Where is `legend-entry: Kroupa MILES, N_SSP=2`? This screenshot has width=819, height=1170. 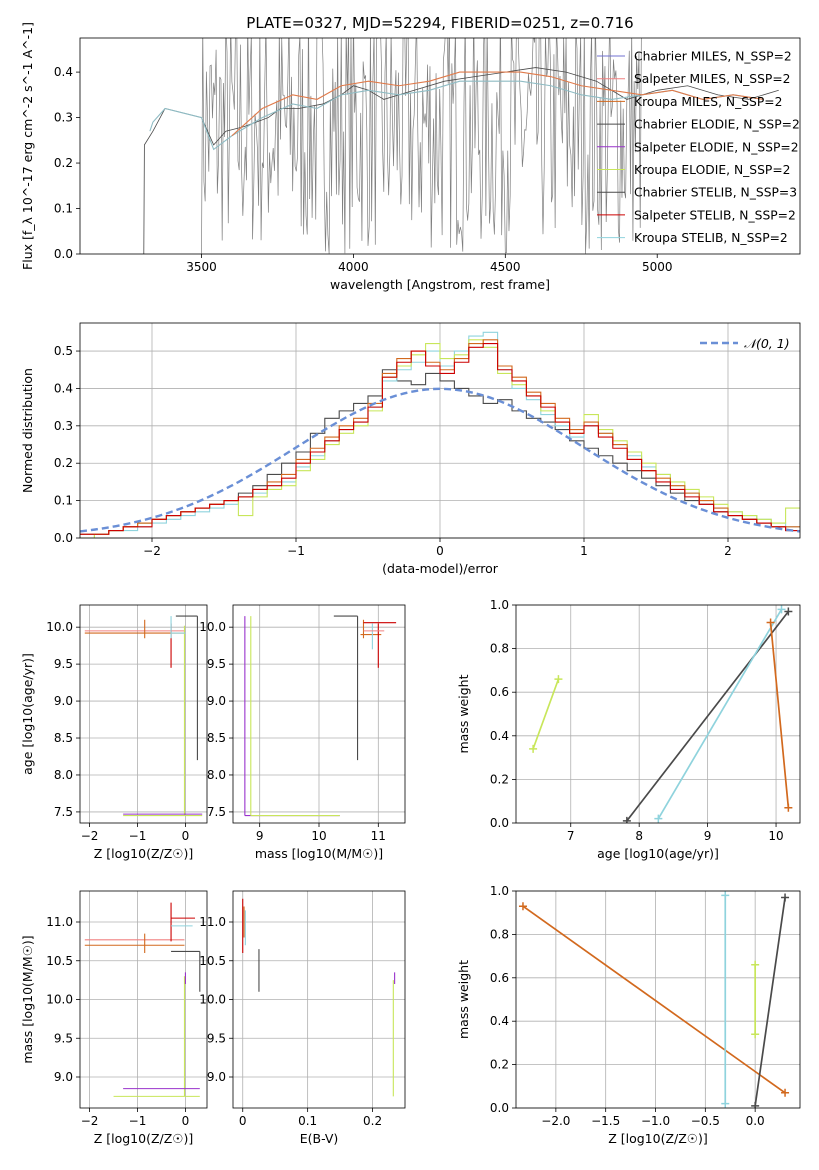 legend-entry: Kroupa MILES, N_SSP=2 is located at coordinates (708, 102).